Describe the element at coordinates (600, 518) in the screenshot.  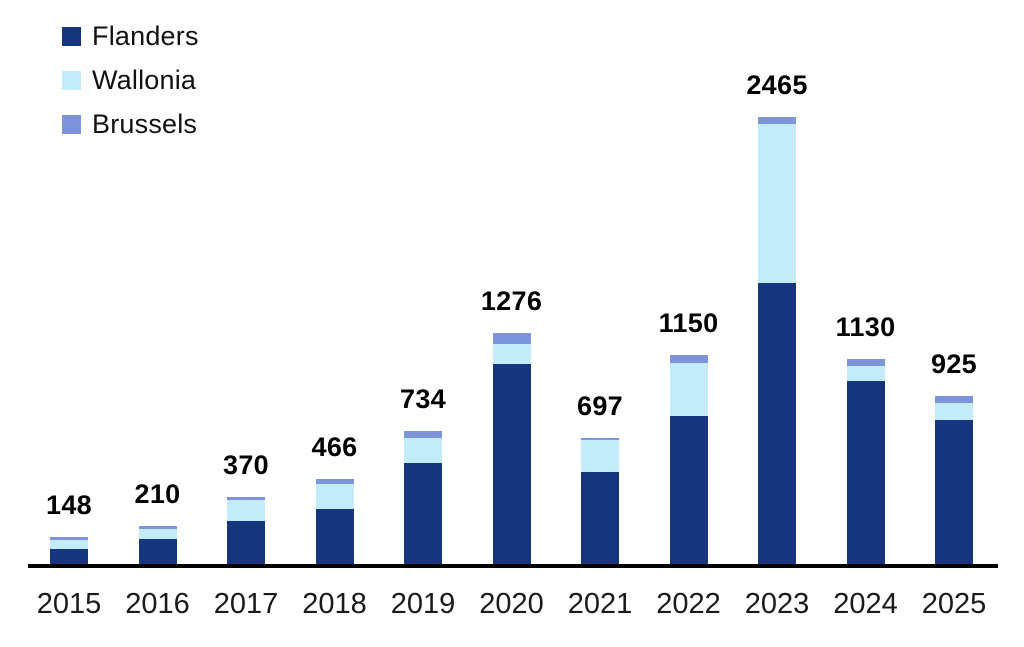
I see `bar-segment-flanders-2021` at that location.